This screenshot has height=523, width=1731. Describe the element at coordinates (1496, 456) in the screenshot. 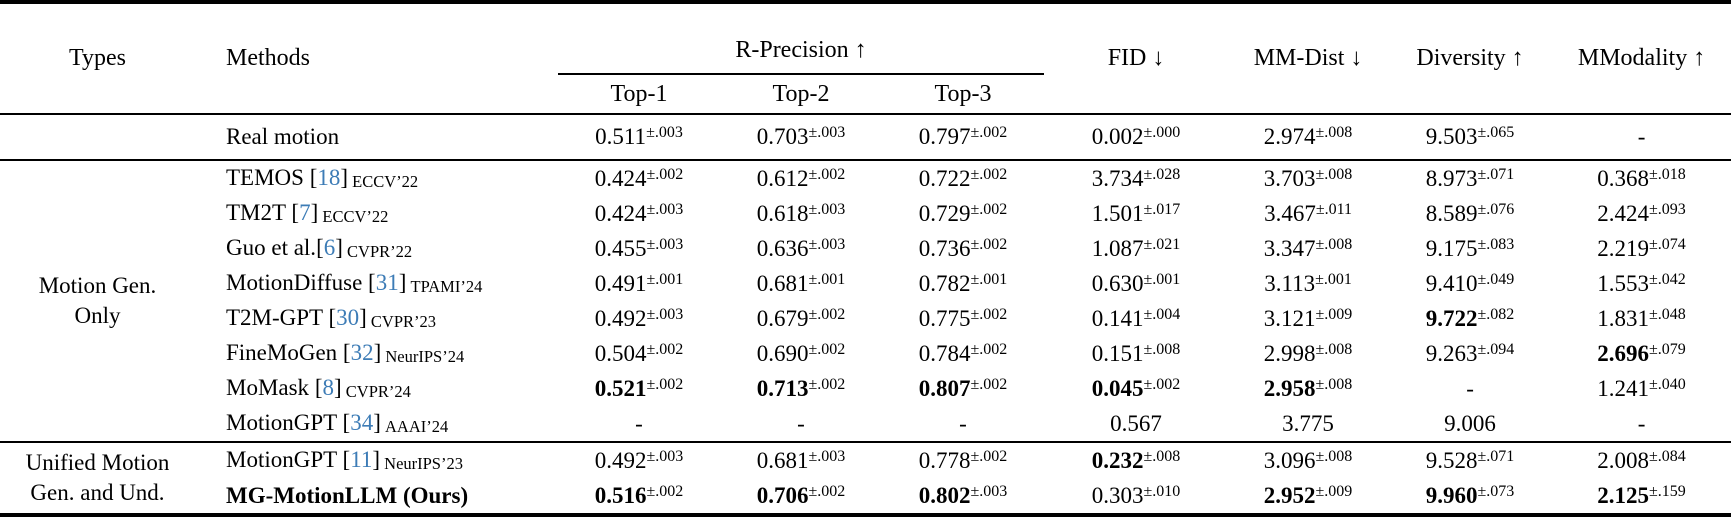

I see `std-dev-superscript: ±.071` at that location.